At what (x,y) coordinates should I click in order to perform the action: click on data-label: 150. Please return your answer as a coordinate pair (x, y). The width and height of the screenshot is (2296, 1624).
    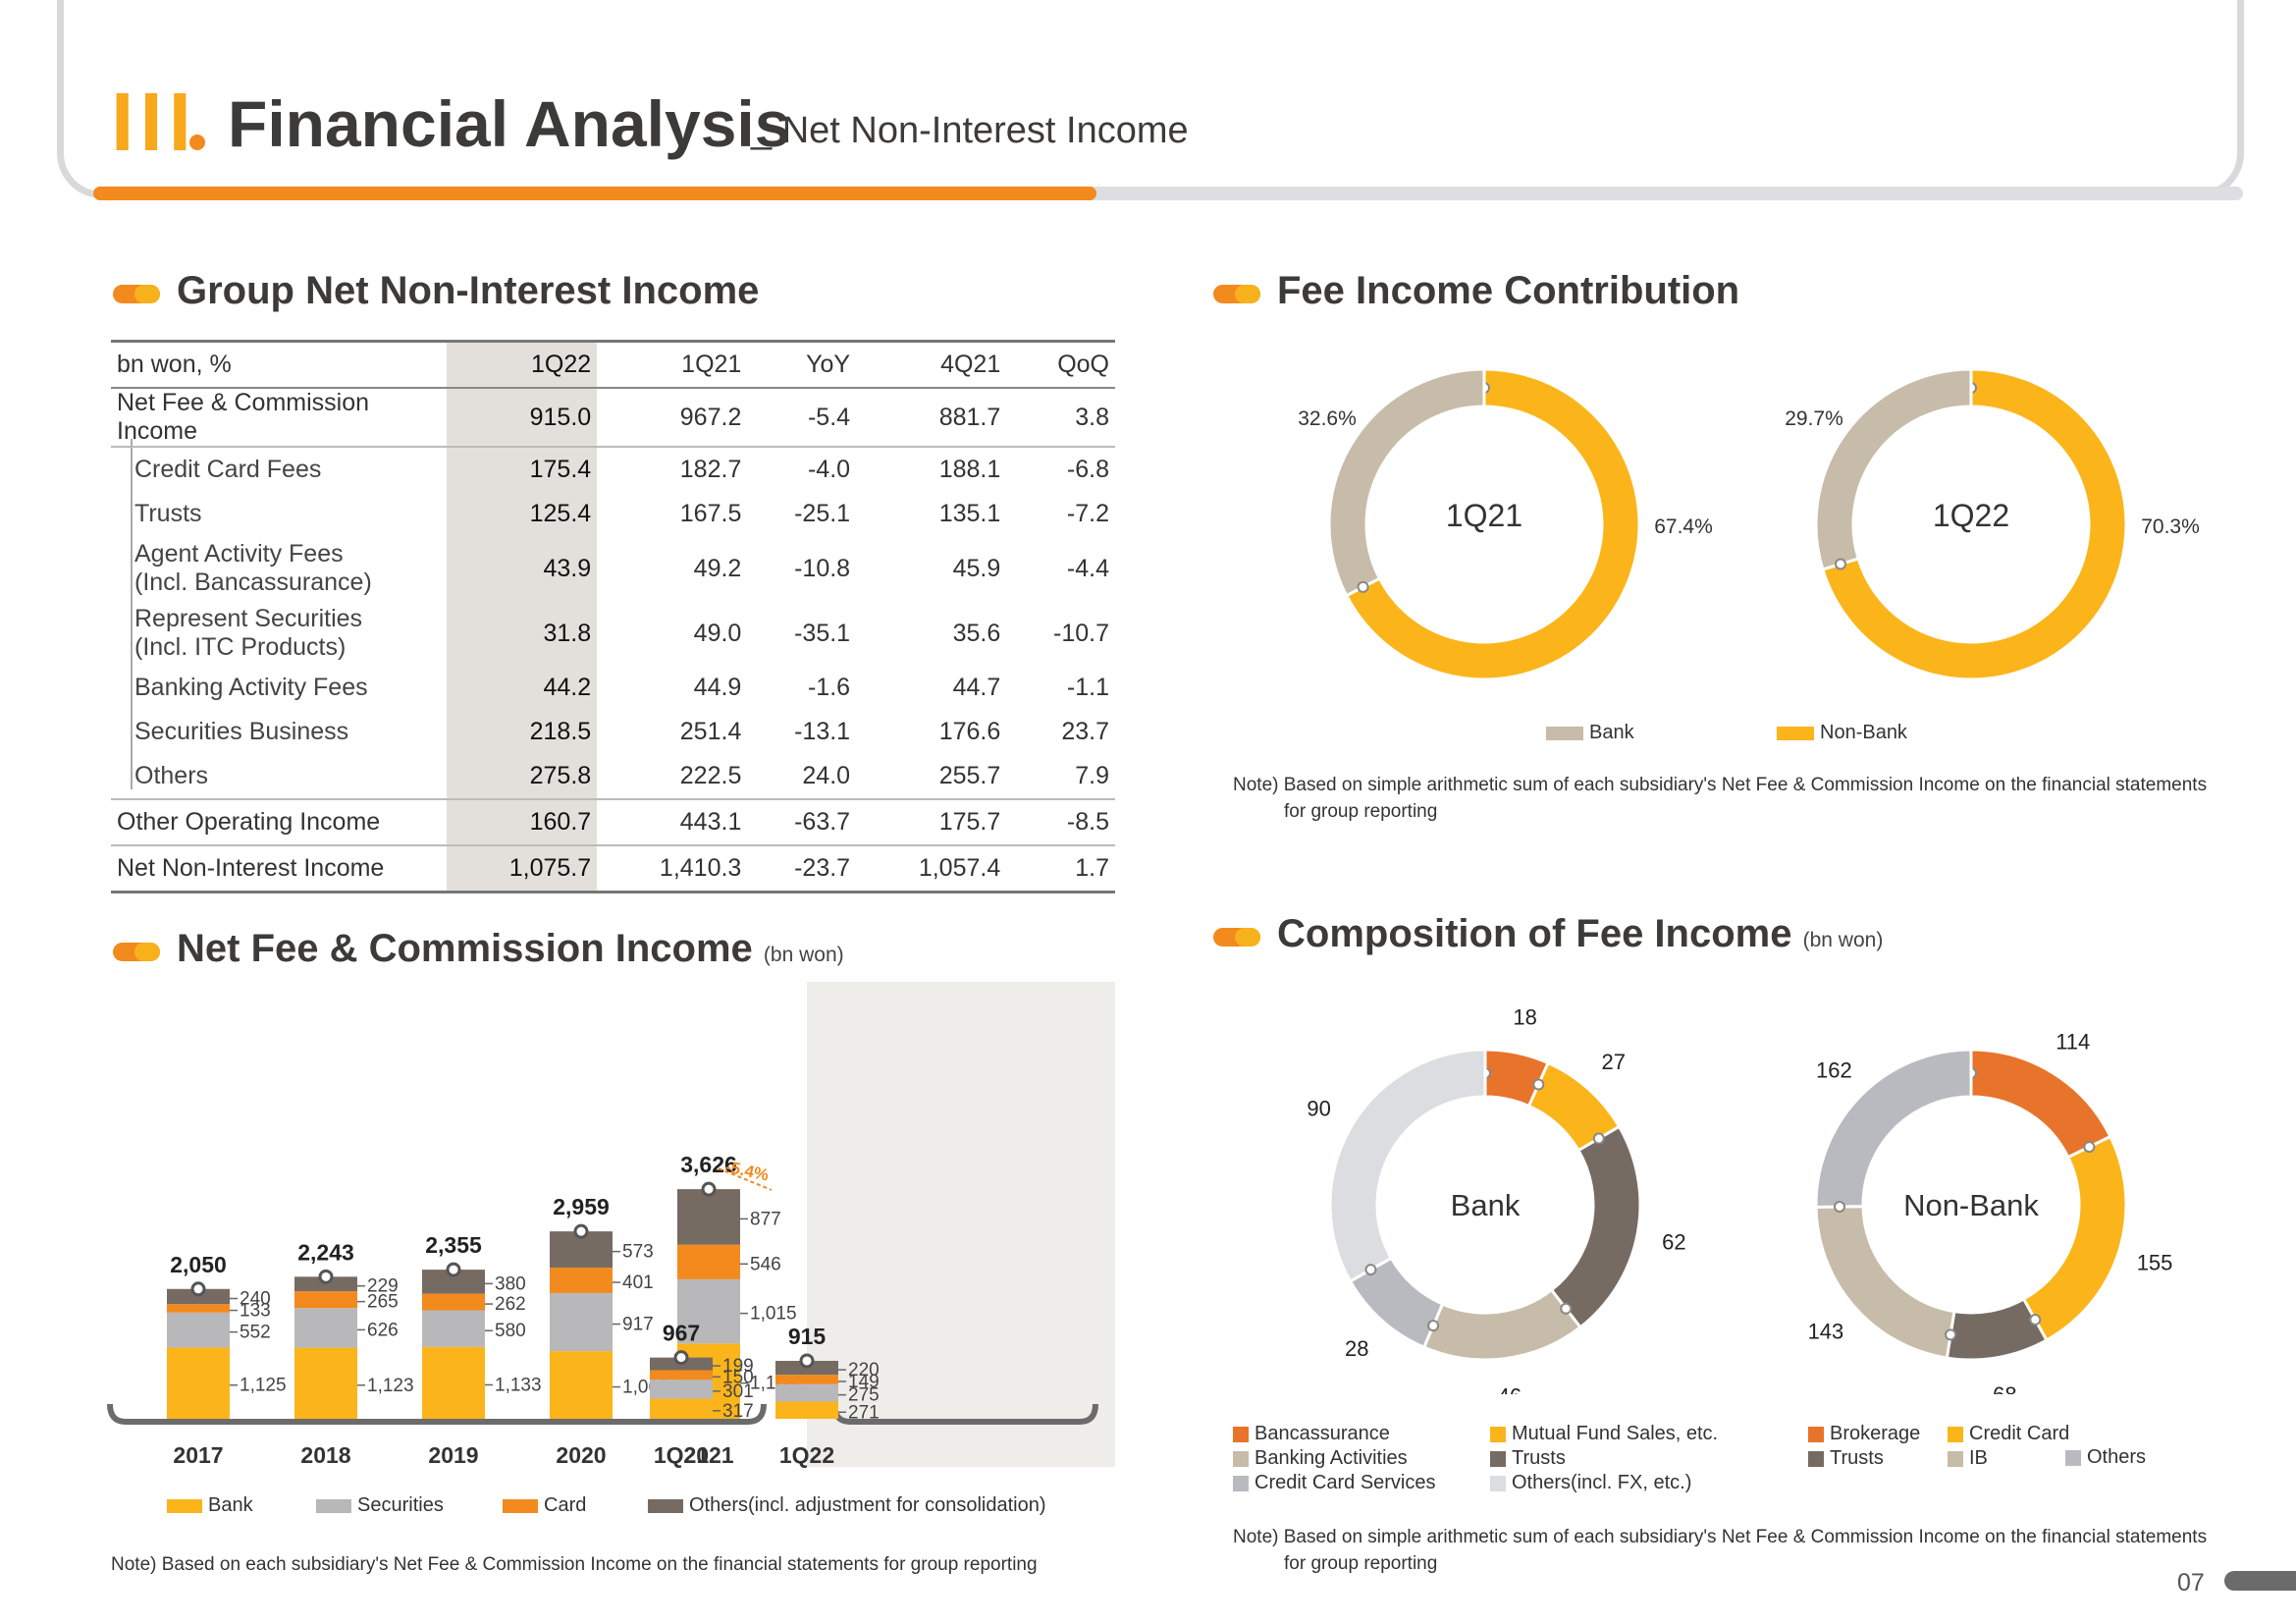
    Looking at the image, I should click on (738, 1377).